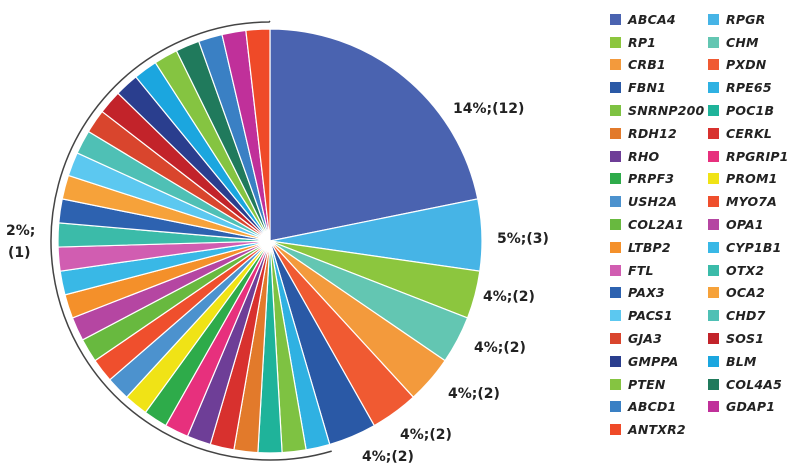 This screenshot has width=800, height=473. Describe the element at coordinates (523, 239) in the screenshot. I see `slice-label-rpgr: 5%;(3)` at that location.